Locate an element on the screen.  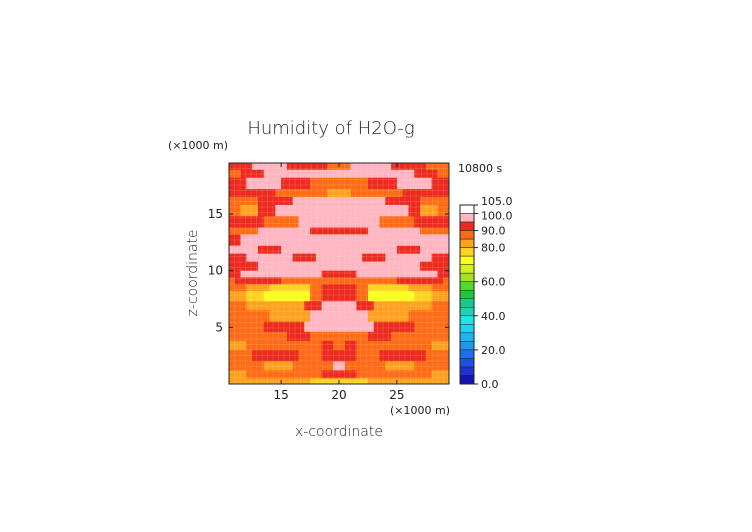
mesh-grid is located at coordinates (339, 273).